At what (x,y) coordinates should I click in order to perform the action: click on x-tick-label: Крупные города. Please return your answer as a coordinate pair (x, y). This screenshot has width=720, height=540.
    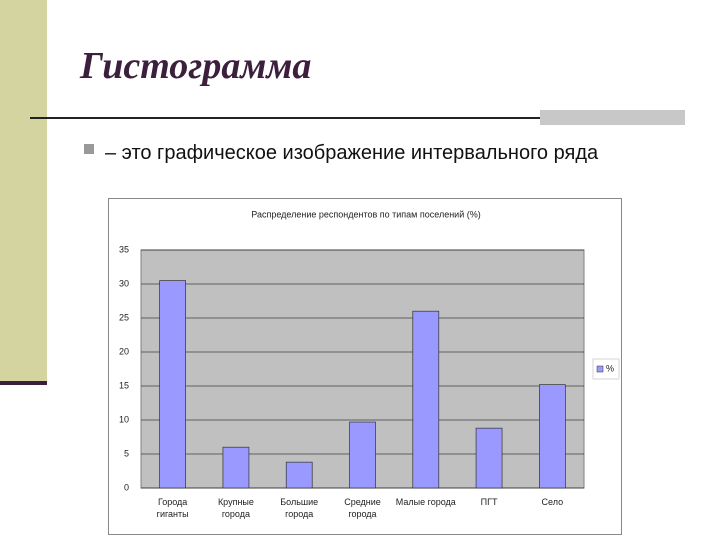
    Looking at the image, I should click on (235, 508).